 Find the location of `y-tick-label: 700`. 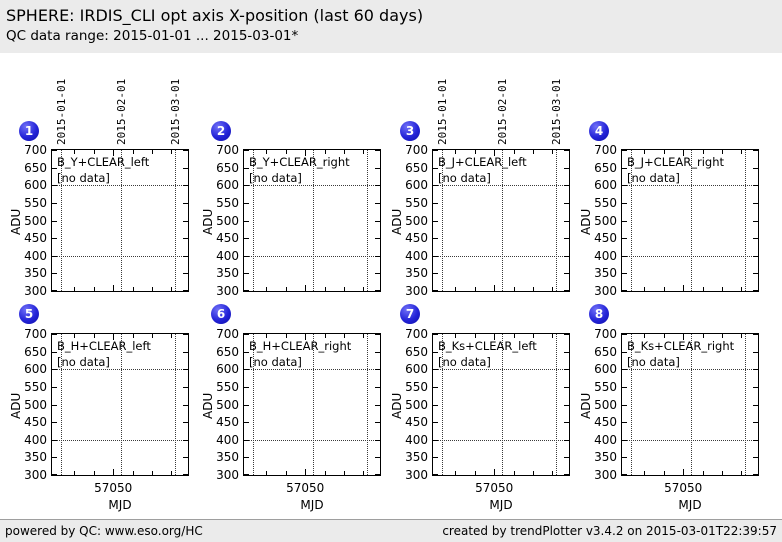

y-tick-label: 700 is located at coordinates (416, 334).